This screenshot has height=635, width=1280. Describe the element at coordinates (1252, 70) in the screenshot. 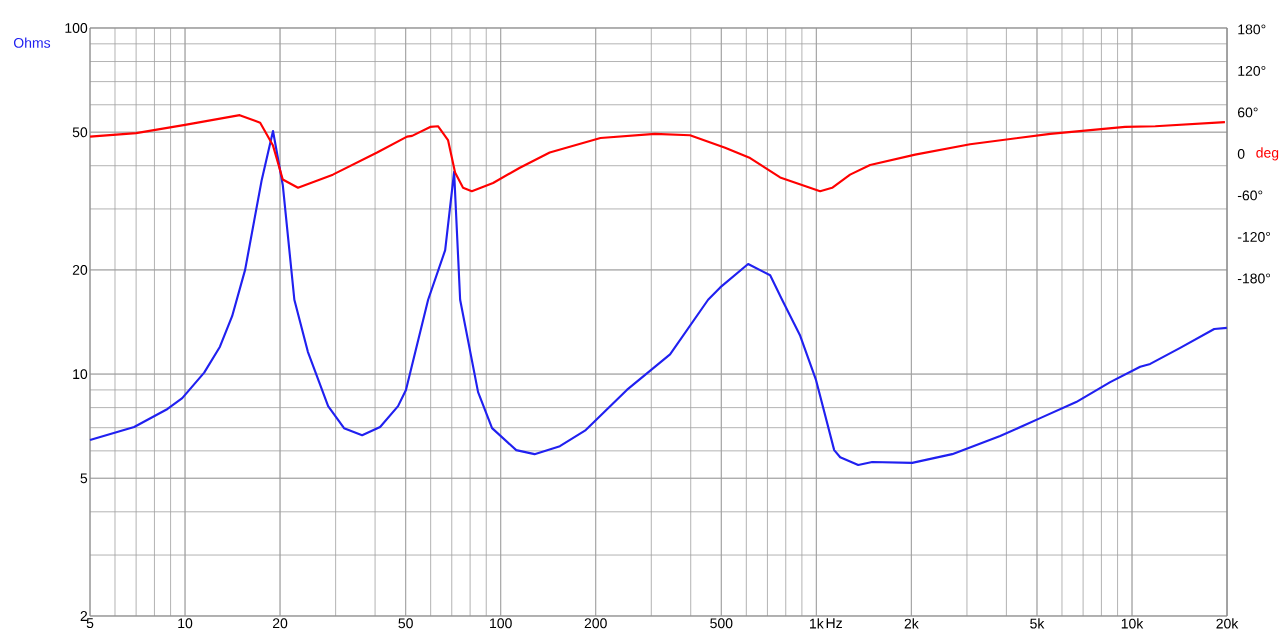

I see `y2-tick-label: 120°` at that location.